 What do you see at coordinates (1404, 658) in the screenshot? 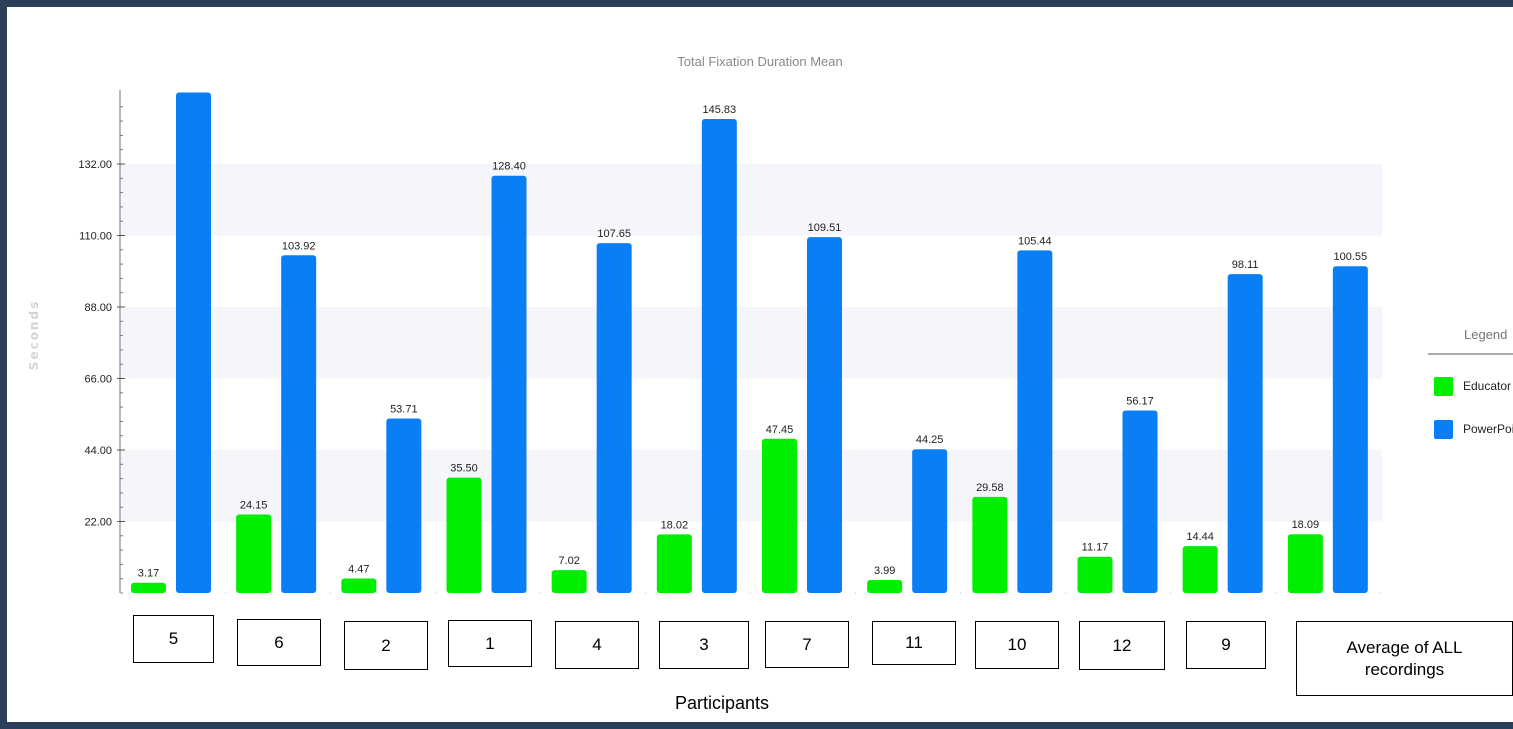
I see `category-label: Average of ALL recordings` at bounding box center [1404, 658].